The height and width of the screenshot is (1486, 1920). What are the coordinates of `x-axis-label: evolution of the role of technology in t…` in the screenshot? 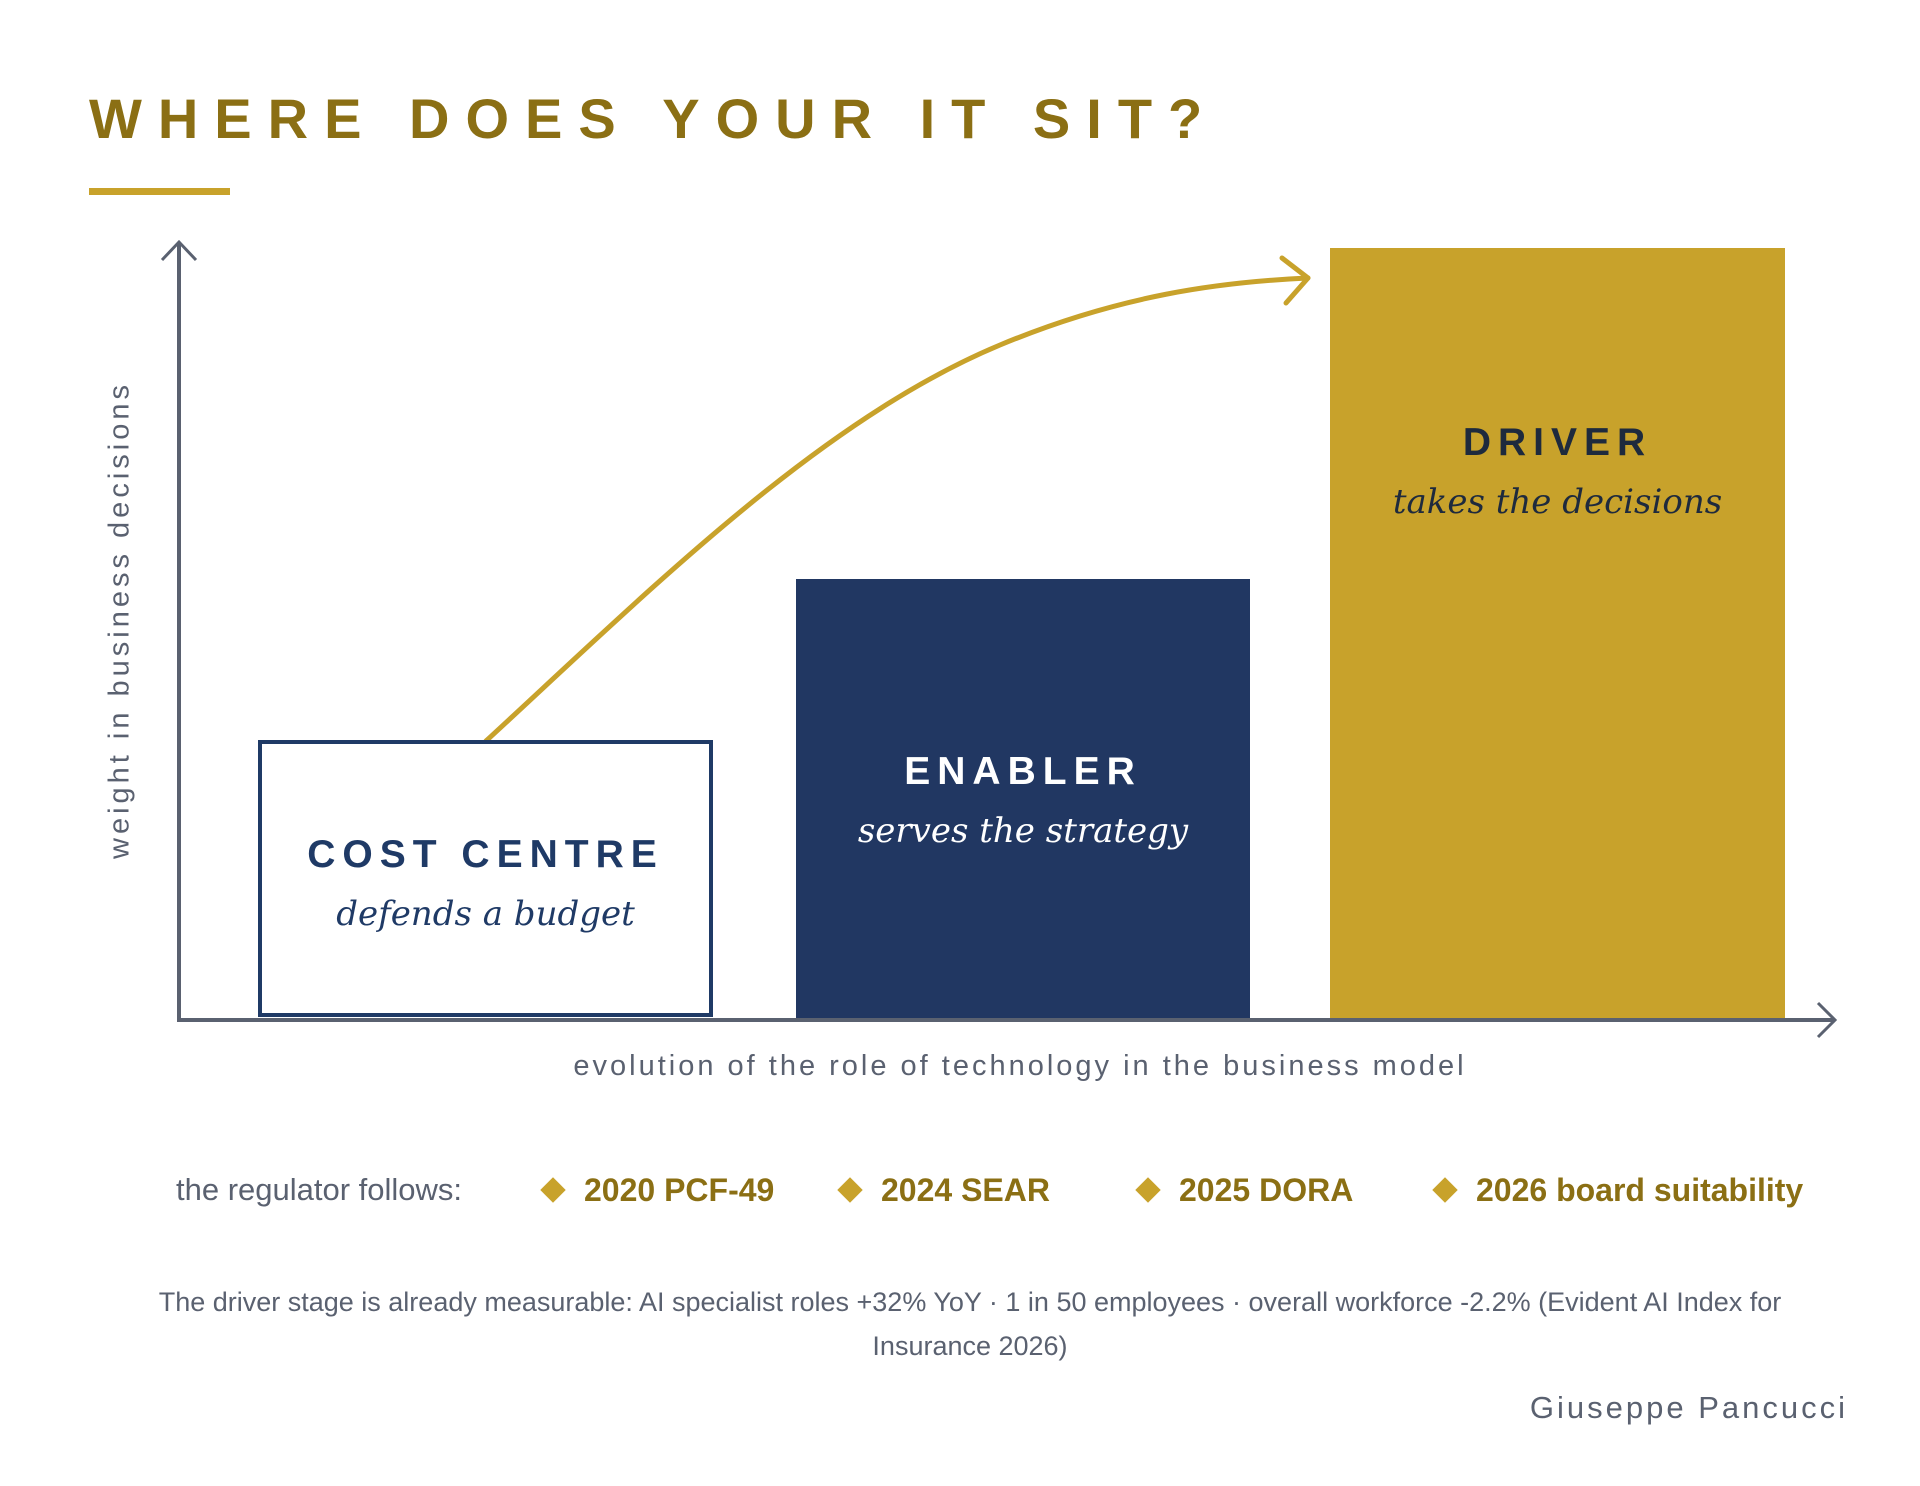 It's located at (1020, 1066).